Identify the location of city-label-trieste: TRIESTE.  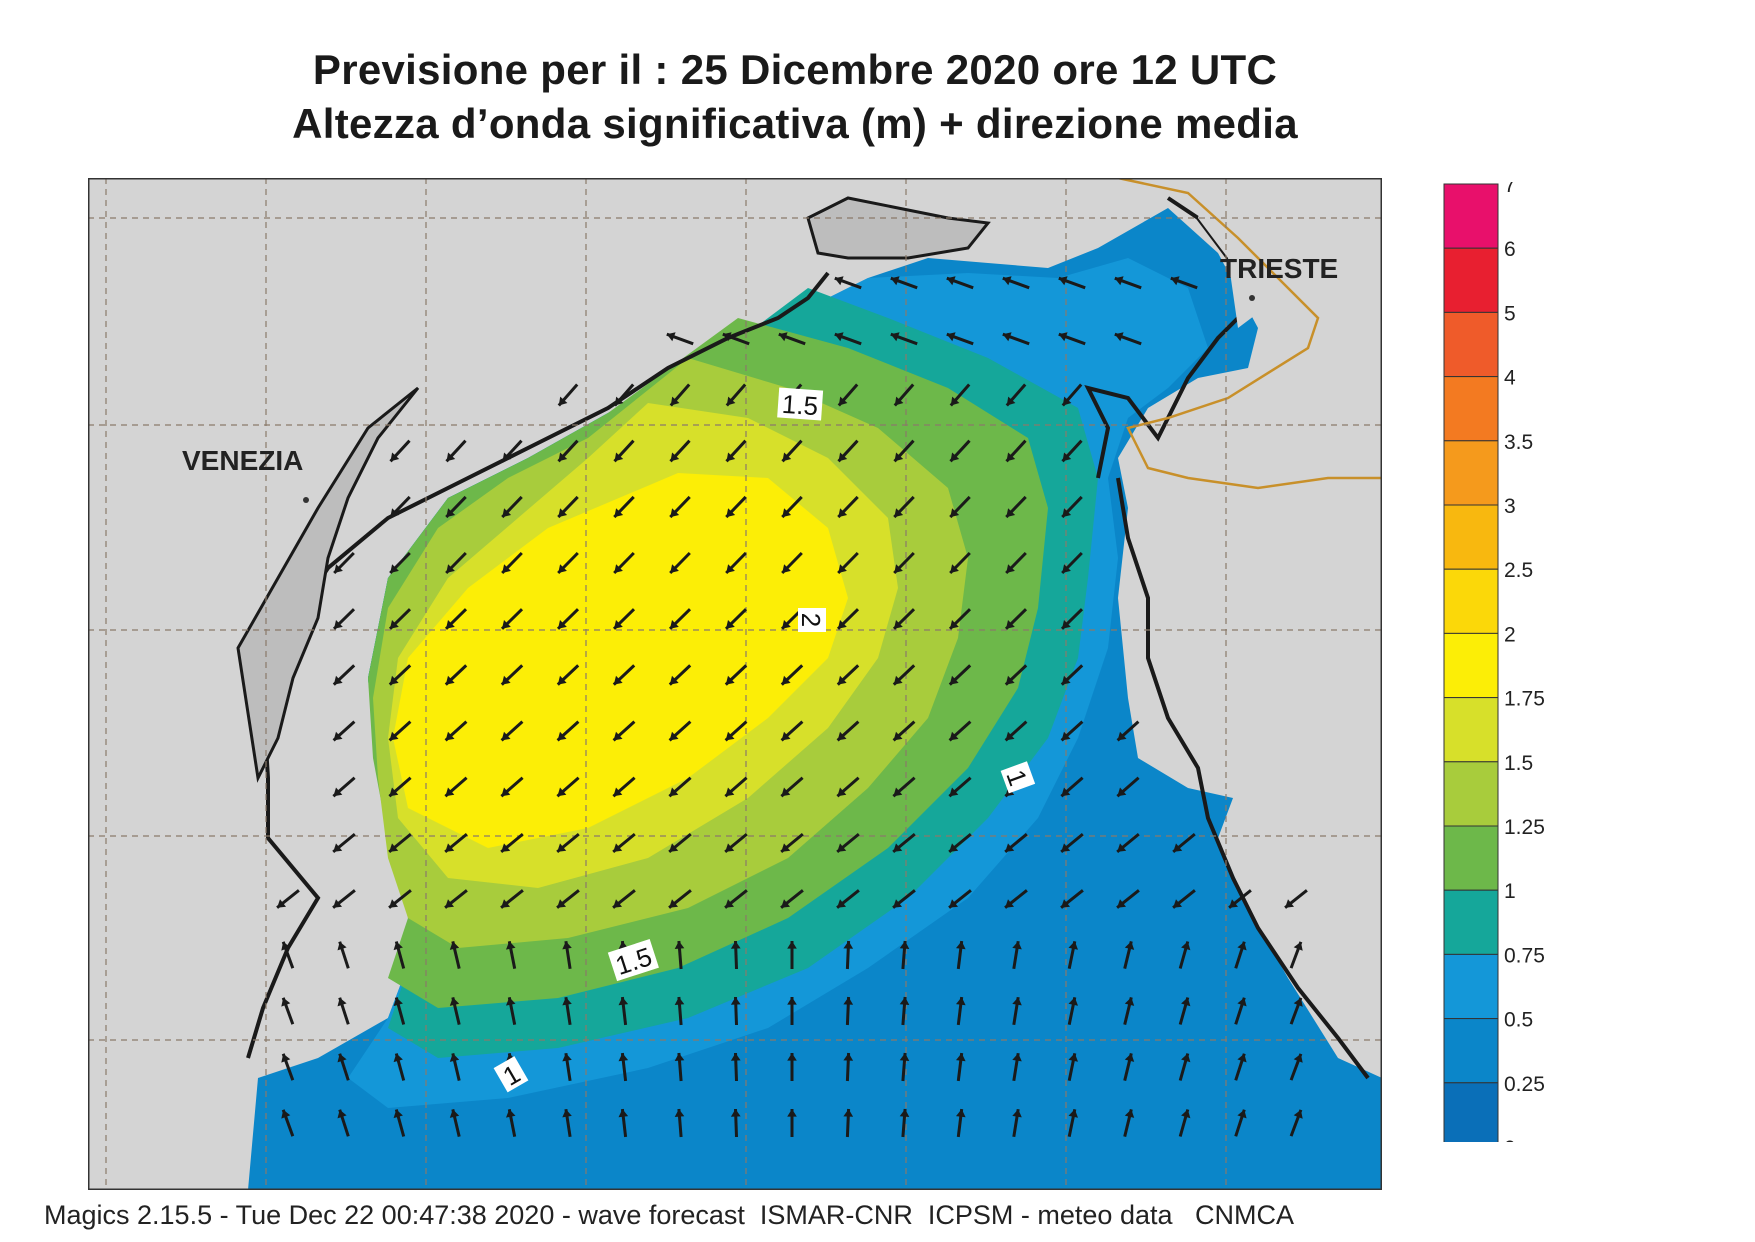
(1279, 268).